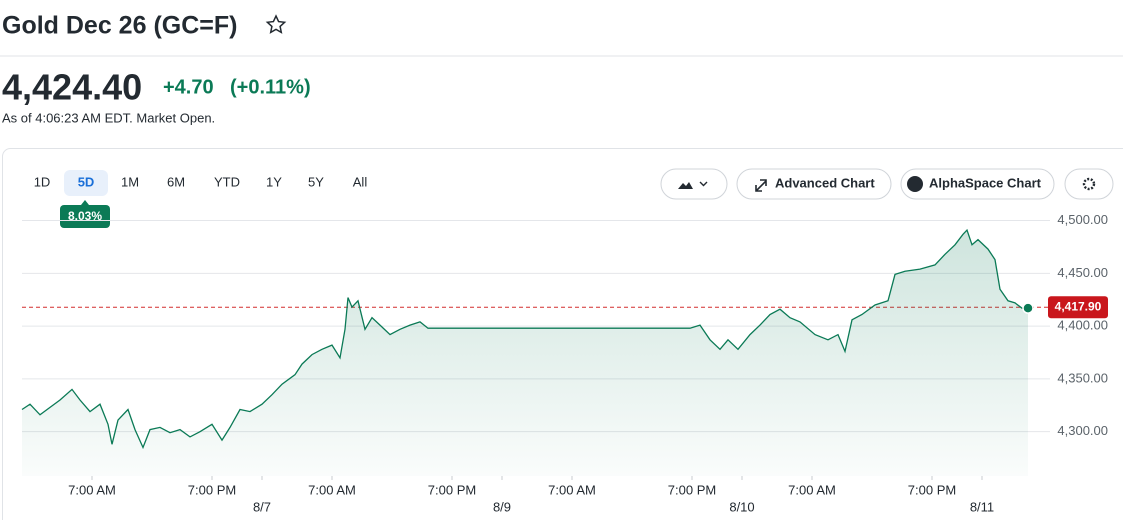  I want to click on badge-pointer, so click(85, 202).